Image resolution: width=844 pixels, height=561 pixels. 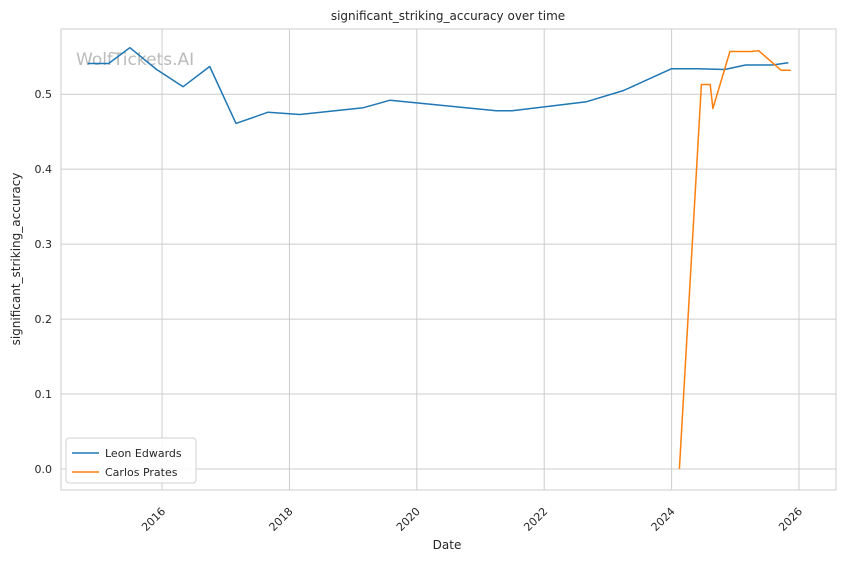 What do you see at coordinates (44, 169) in the screenshot?
I see `y-tick-label: 0.4` at bounding box center [44, 169].